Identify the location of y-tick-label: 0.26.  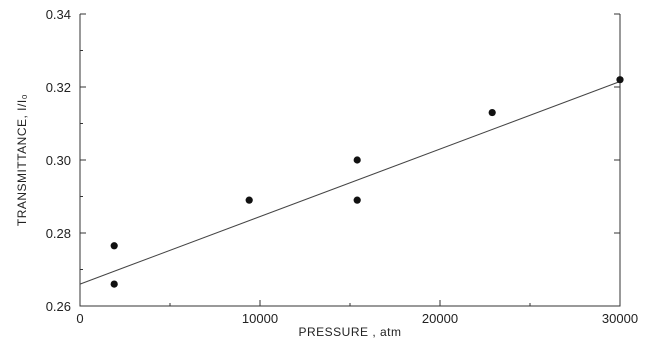
(58, 306).